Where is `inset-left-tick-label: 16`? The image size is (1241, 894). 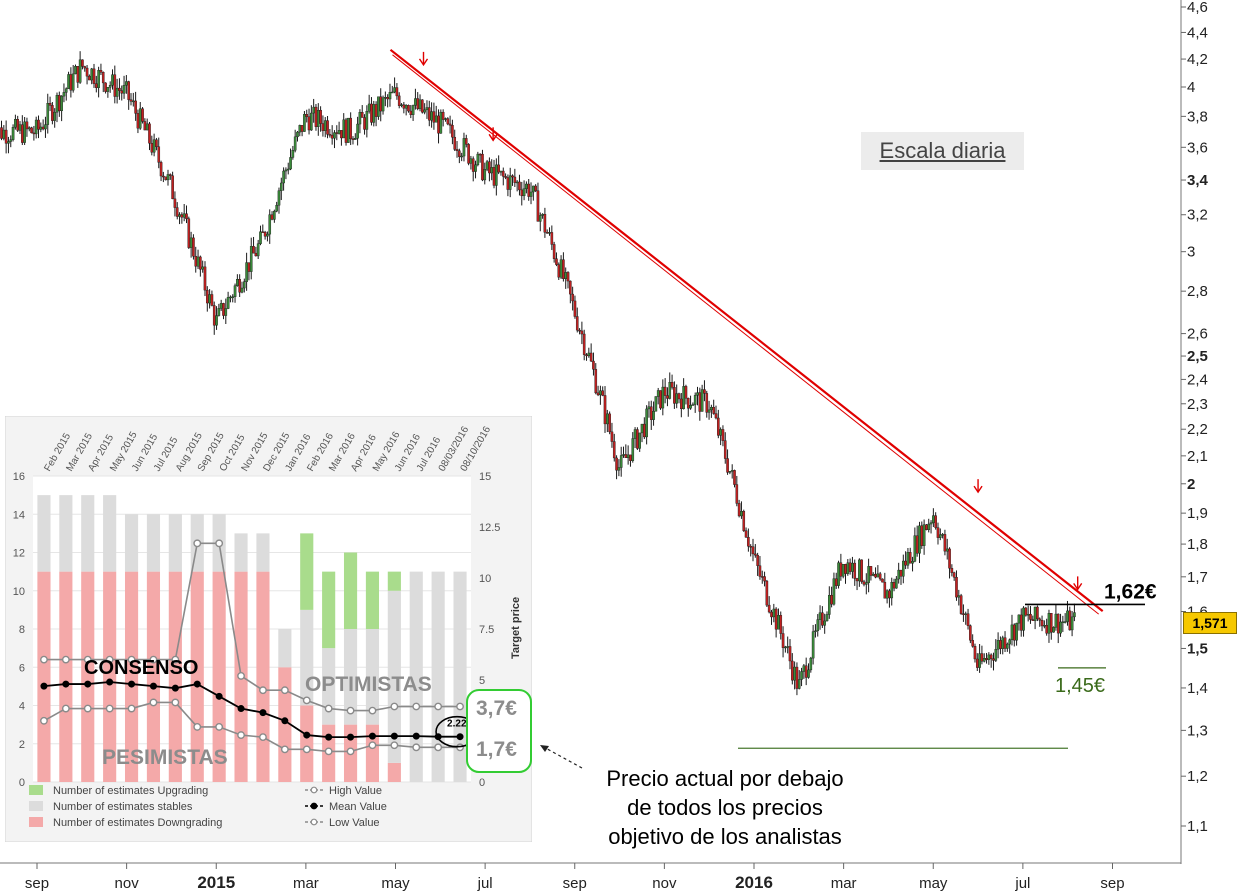 inset-left-tick-label: 16 is located at coordinates (19, 477).